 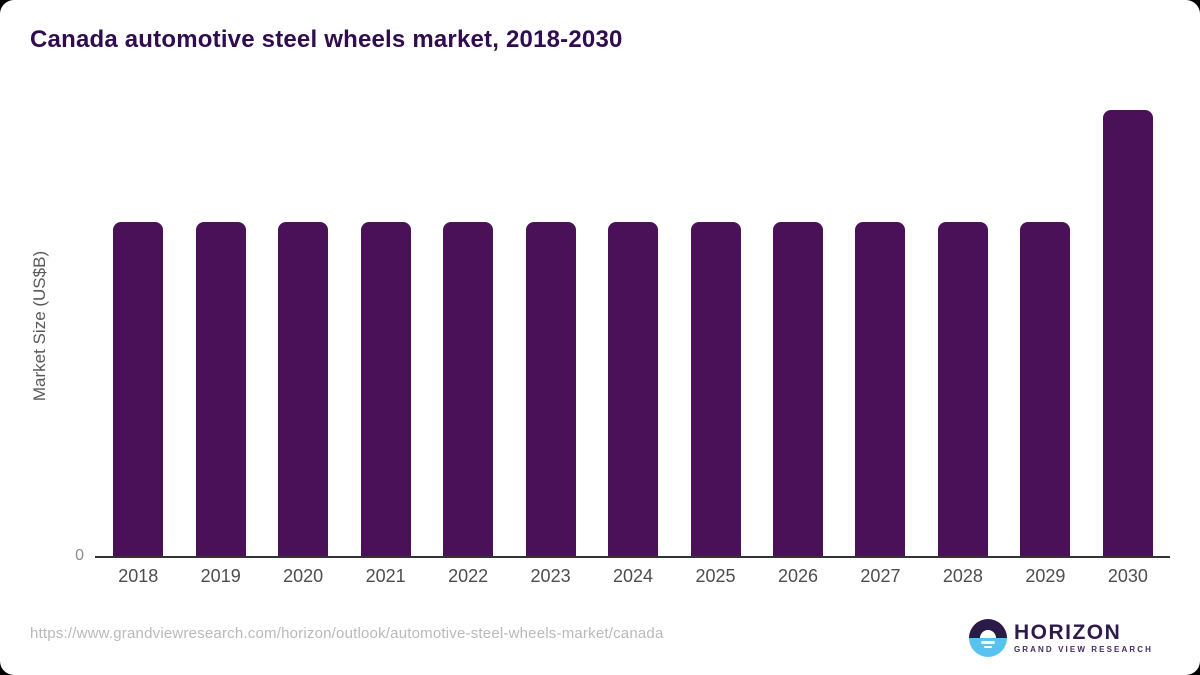 What do you see at coordinates (550, 388) in the screenshot?
I see `bar-2023` at bounding box center [550, 388].